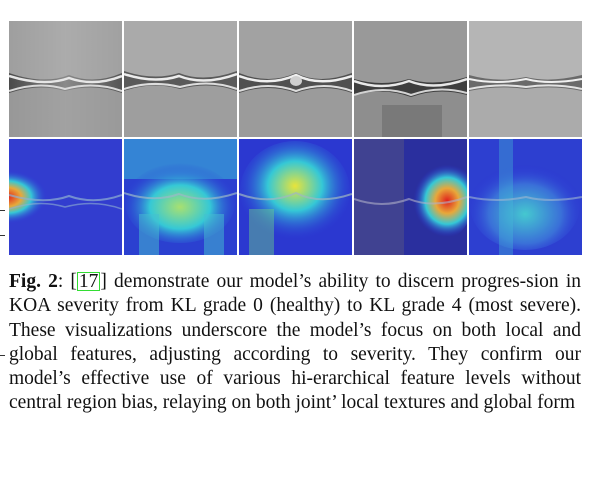  What do you see at coordinates (103, 281) in the screenshot?
I see `citation-close: ]` at bounding box center [103, 281].